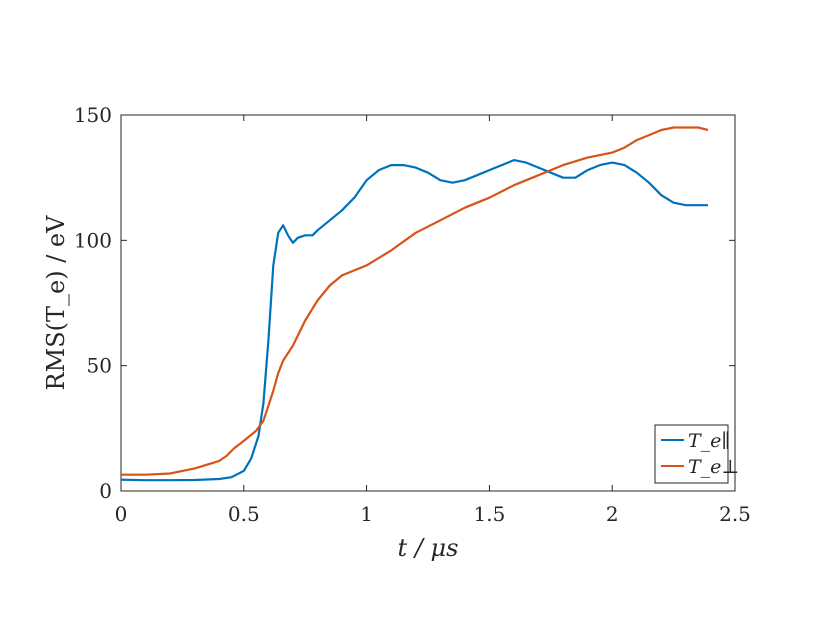 The image size is (830, 642). What do you see at coordinates (105, 491) in the screenshot?
I see `y-tick-label: 0` at bounding box center [105, 491].